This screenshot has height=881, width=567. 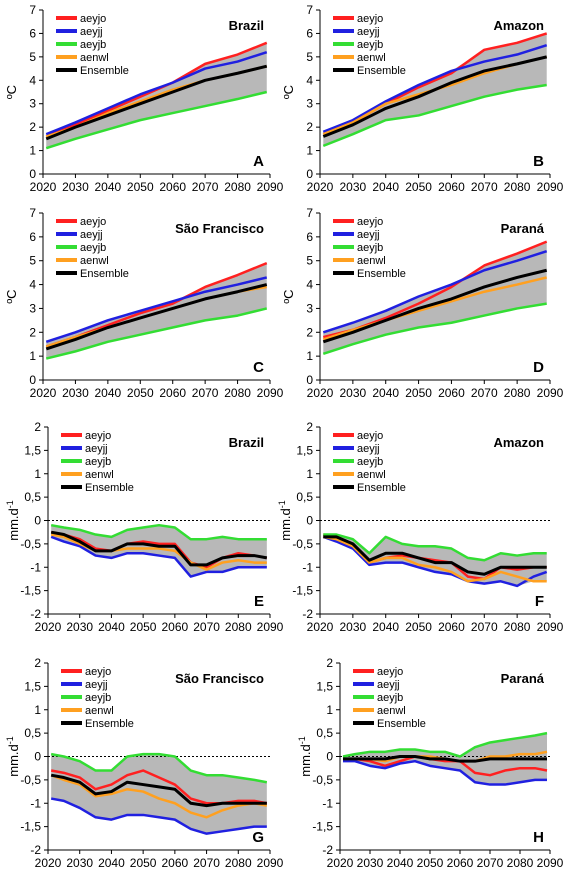 I want to click on y-tick-label: 3, so click(x=309, y=308).